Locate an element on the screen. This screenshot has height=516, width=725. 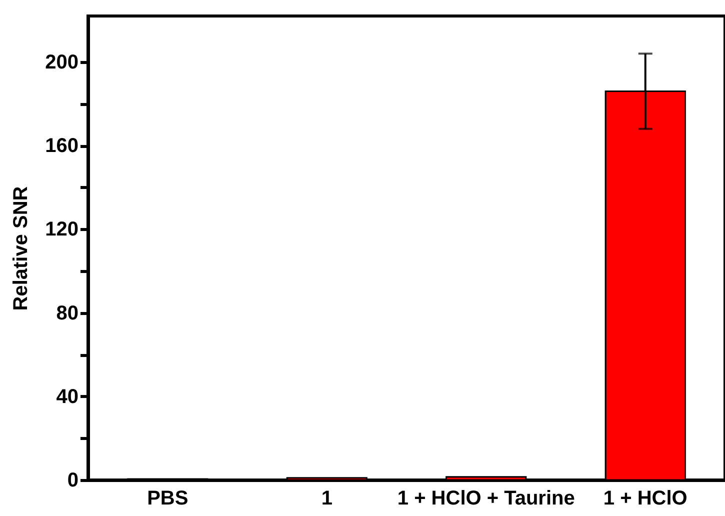
y-tick-label: 160 is located at coordinates (61, 146).